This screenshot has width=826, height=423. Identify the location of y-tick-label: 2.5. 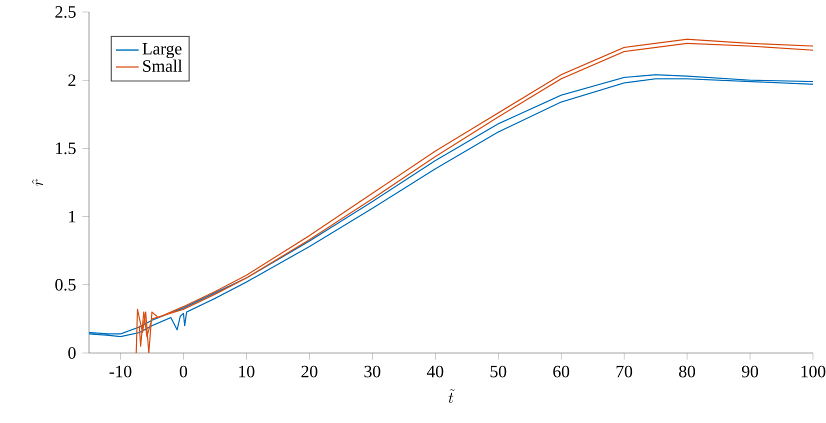
(65, 12).